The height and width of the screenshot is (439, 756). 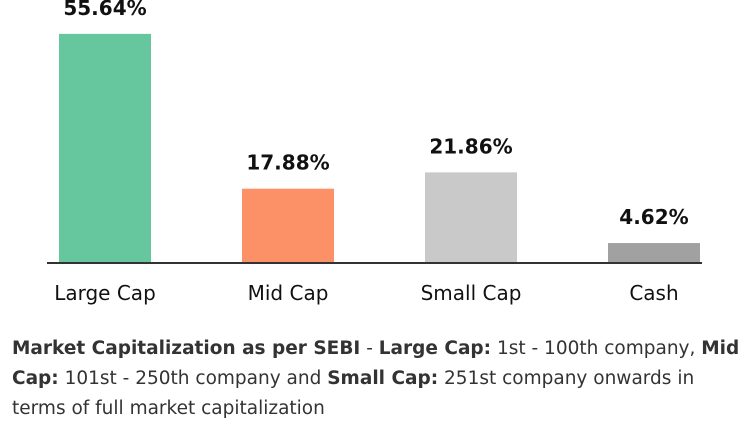 What do you see at coordinates (653, 217) in the screenshot?
I see `value-label-cash: 4.62%` at bounding box center [653, 217].